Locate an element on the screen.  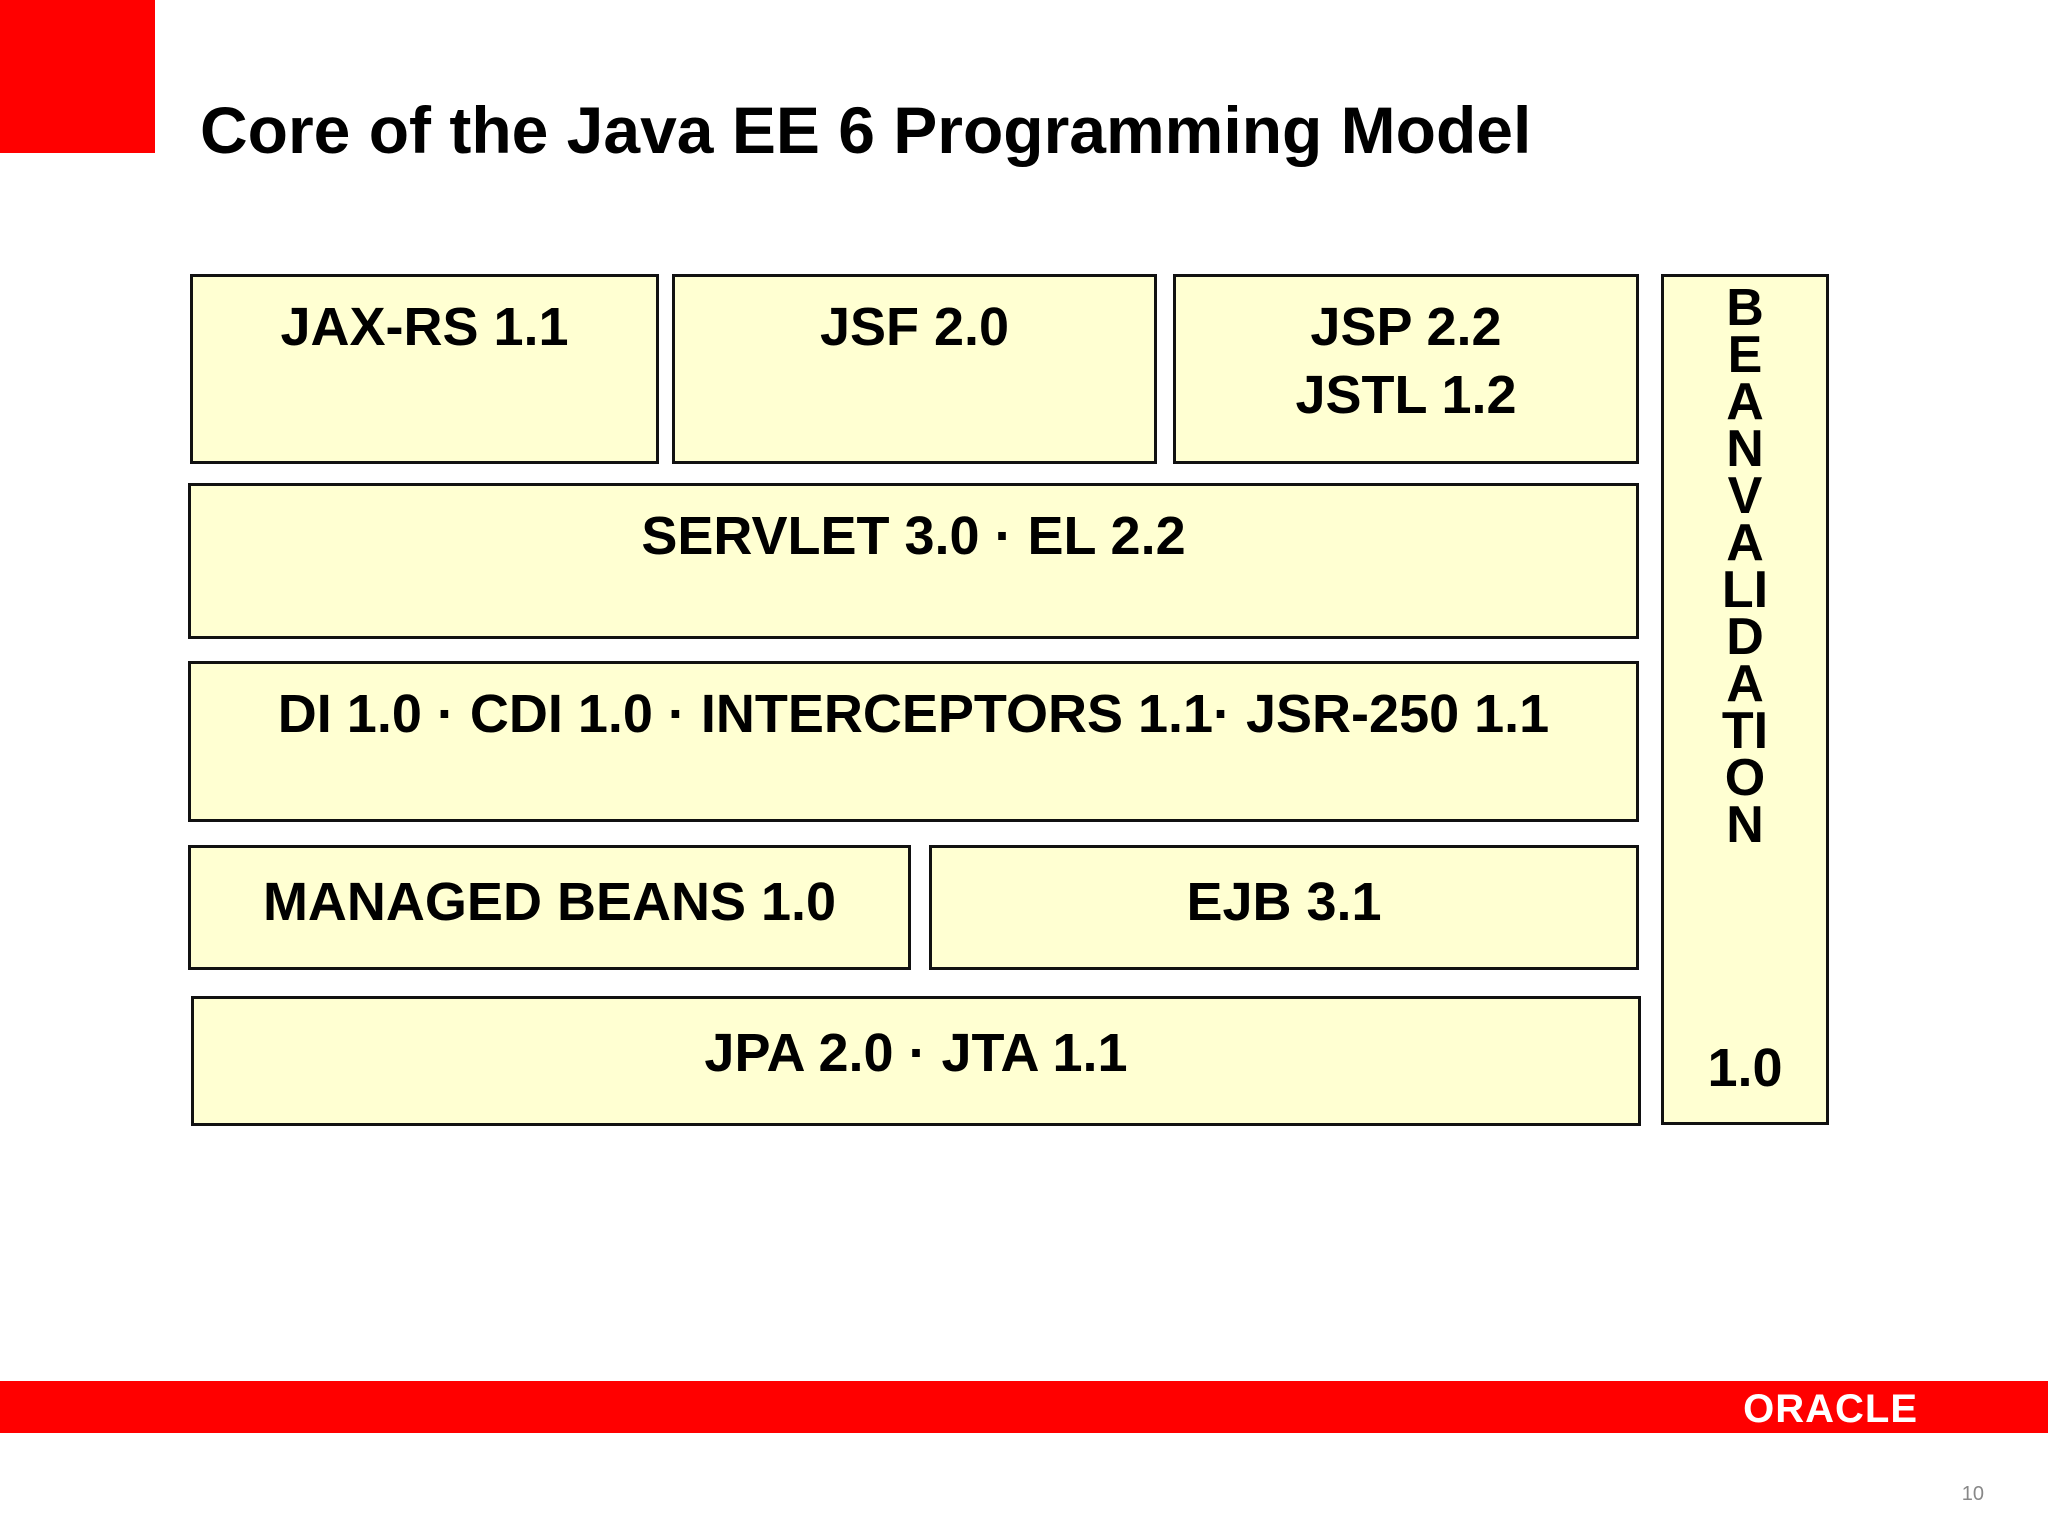
jsp-label: JSP 2.2 is located at coordinates (1406, 327).